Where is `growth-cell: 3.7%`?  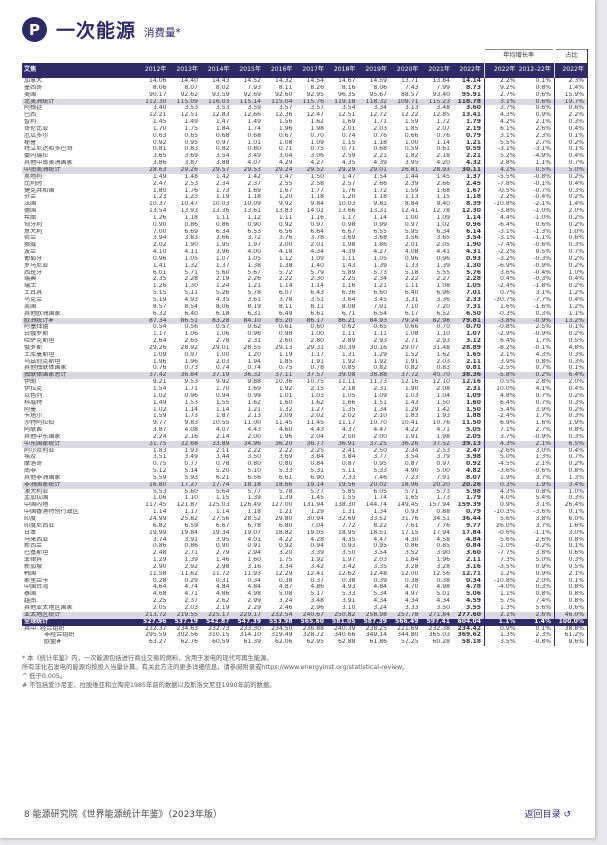
growth-cell: 3.7% is located at coordinates (543, 477).